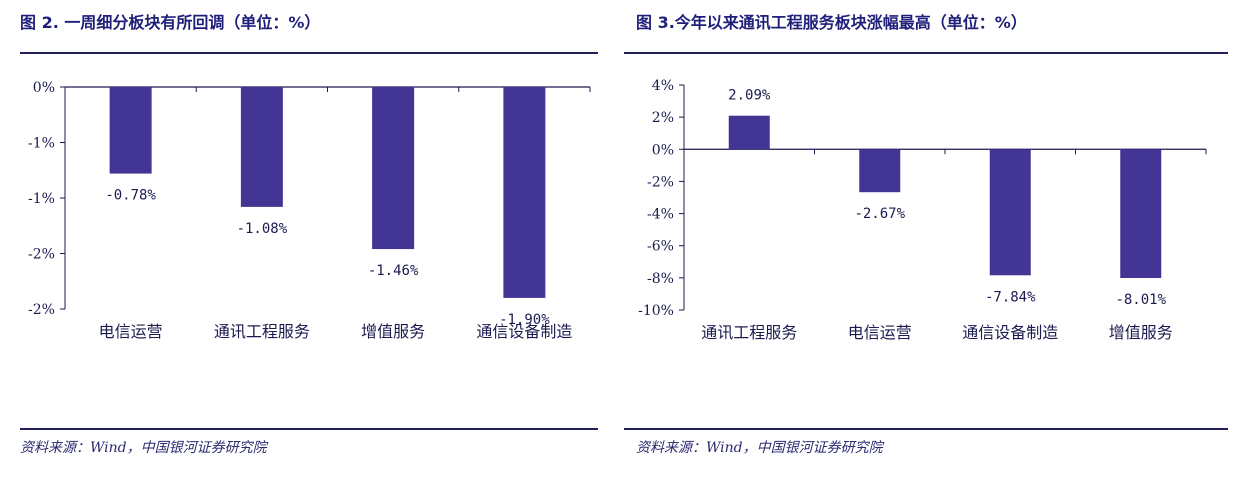 This screenshot has height=500, width=1238. What do you see at coordinates (660, 279) in the screenshot?
I see `y-tick-label: -8%` at bounding box center [660, 279].